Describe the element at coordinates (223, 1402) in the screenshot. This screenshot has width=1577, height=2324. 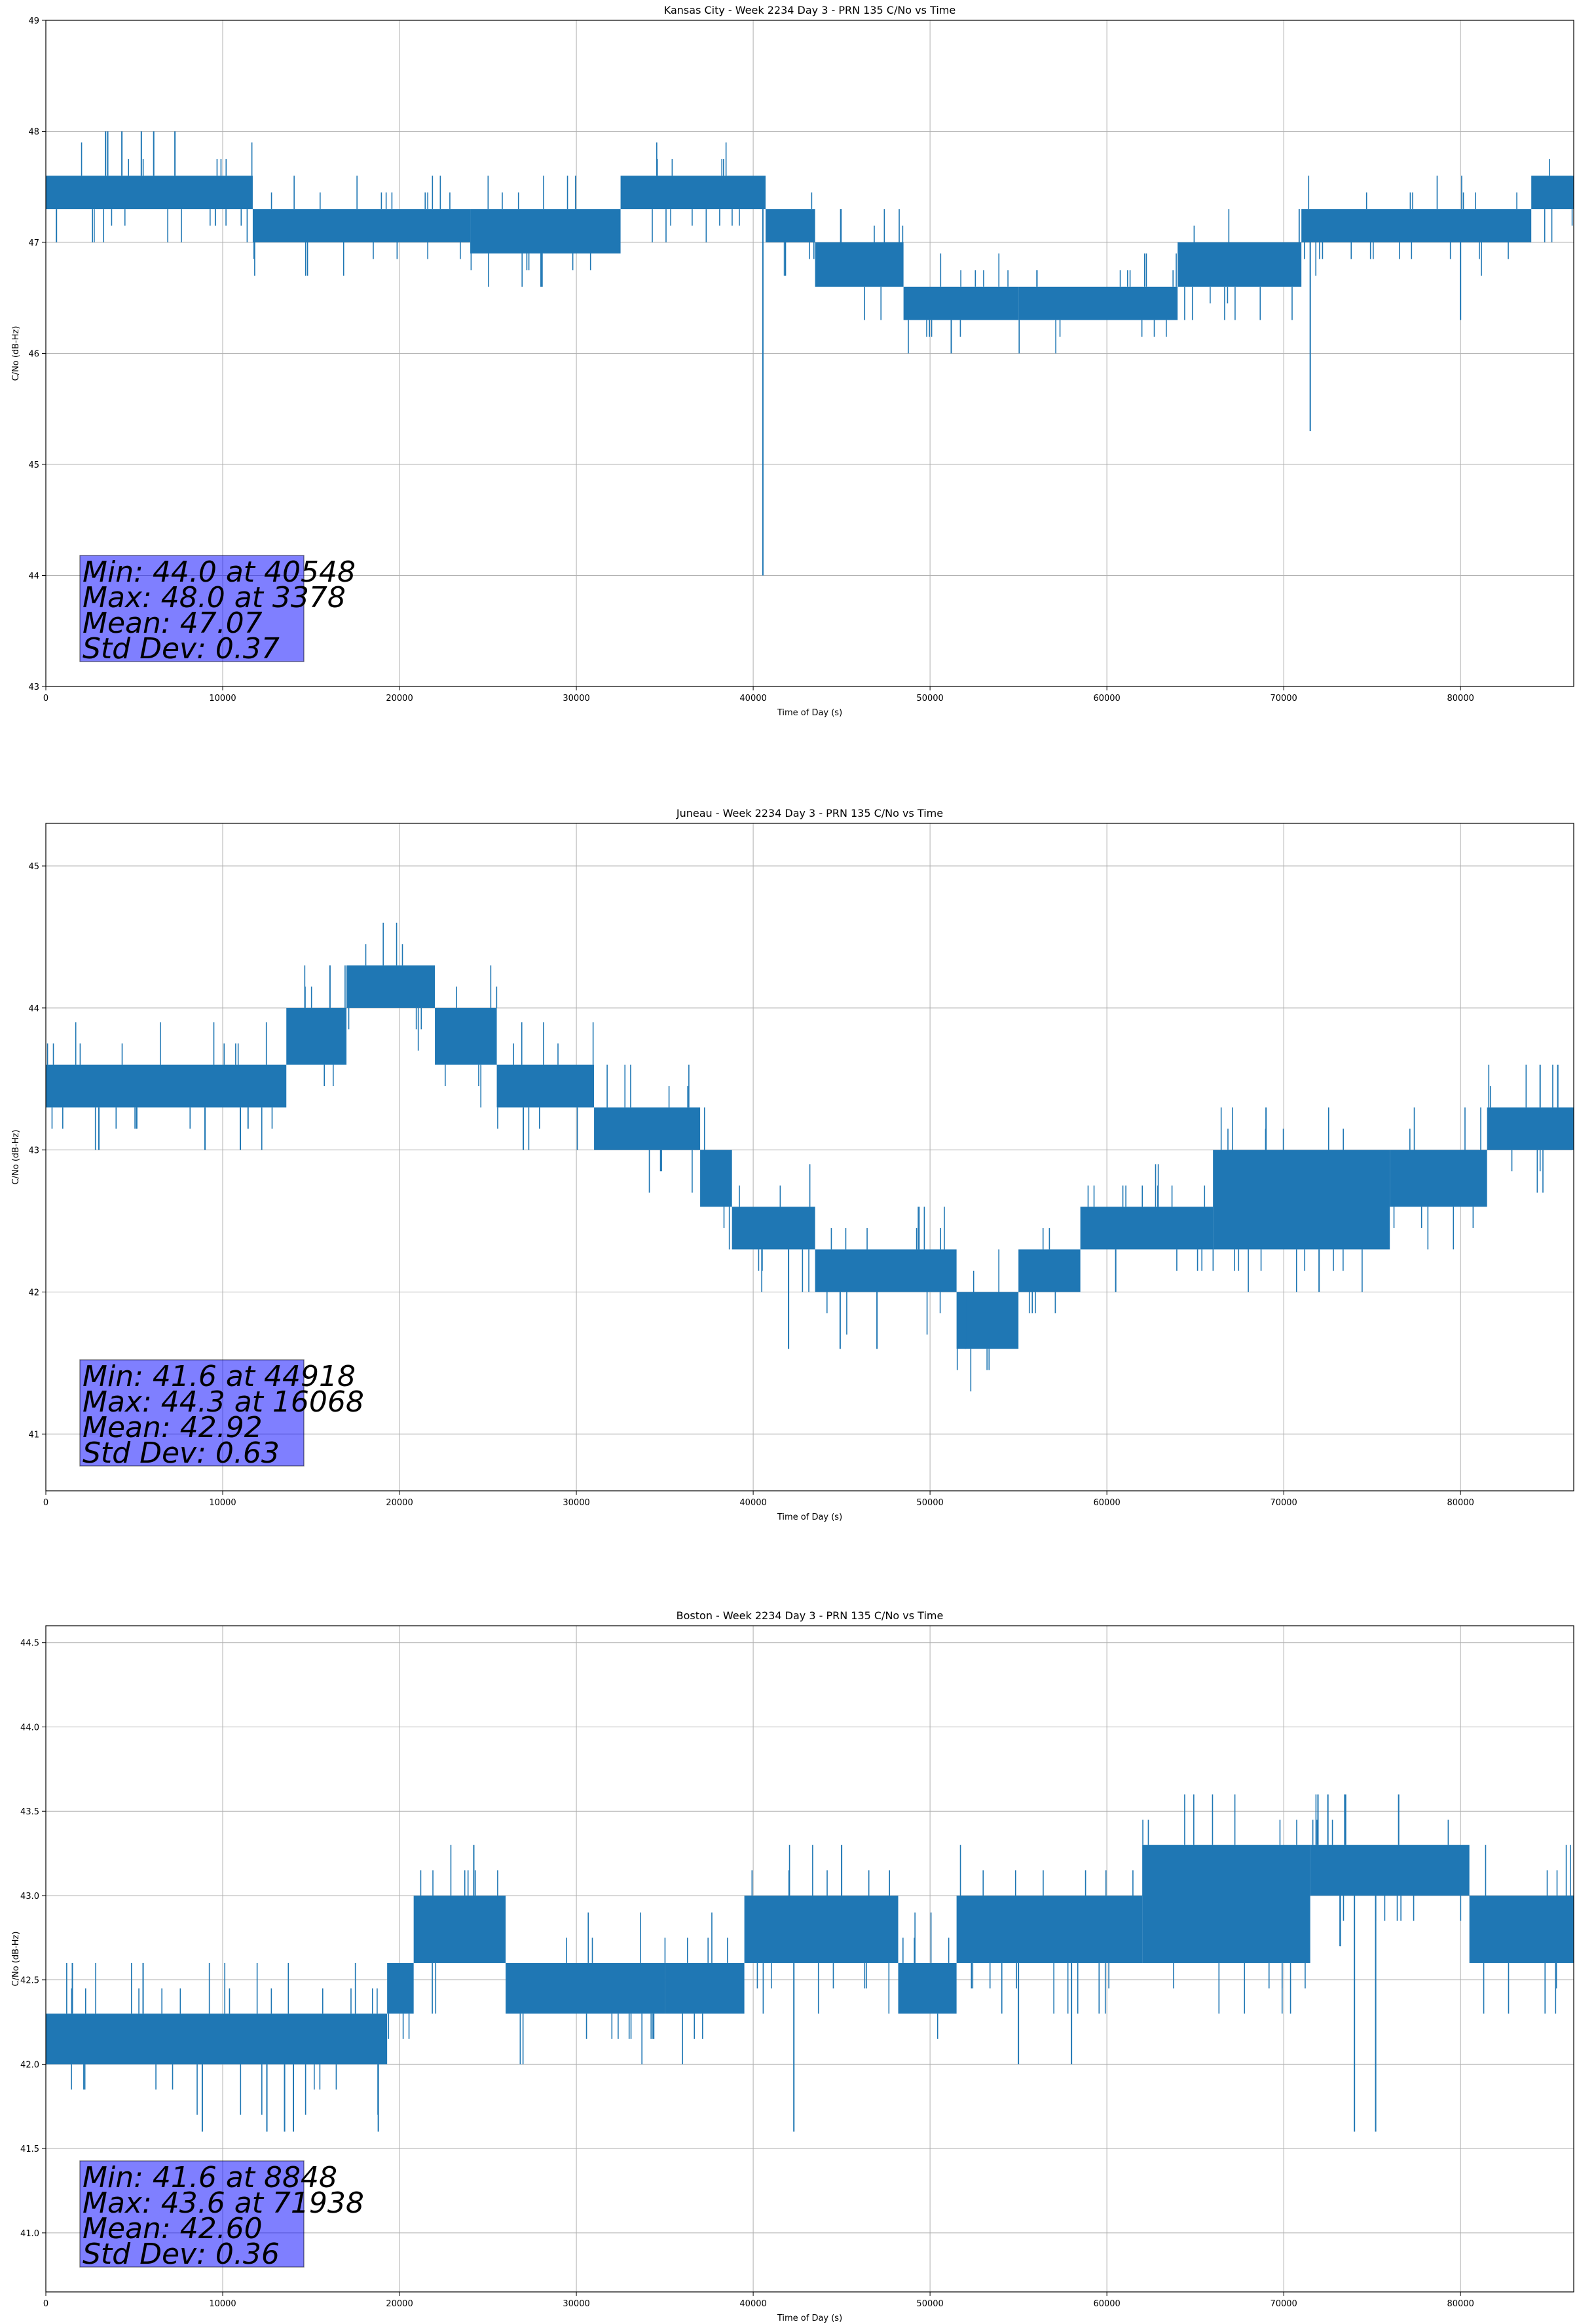
I see `stats-line2: Max: 44.3 at 16068` at that location.